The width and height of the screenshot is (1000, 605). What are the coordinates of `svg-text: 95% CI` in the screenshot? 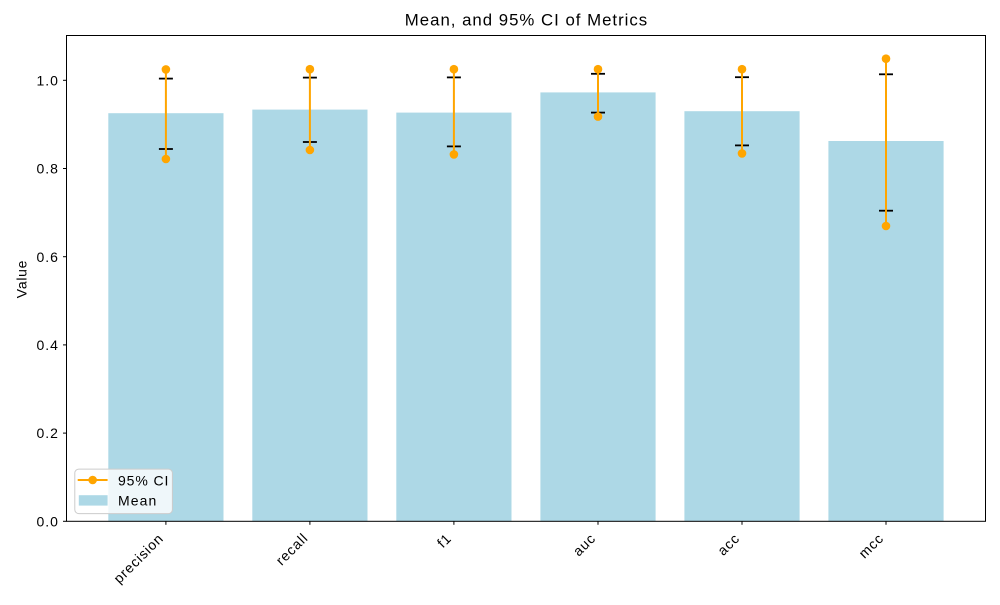 It's located at (143, 481).